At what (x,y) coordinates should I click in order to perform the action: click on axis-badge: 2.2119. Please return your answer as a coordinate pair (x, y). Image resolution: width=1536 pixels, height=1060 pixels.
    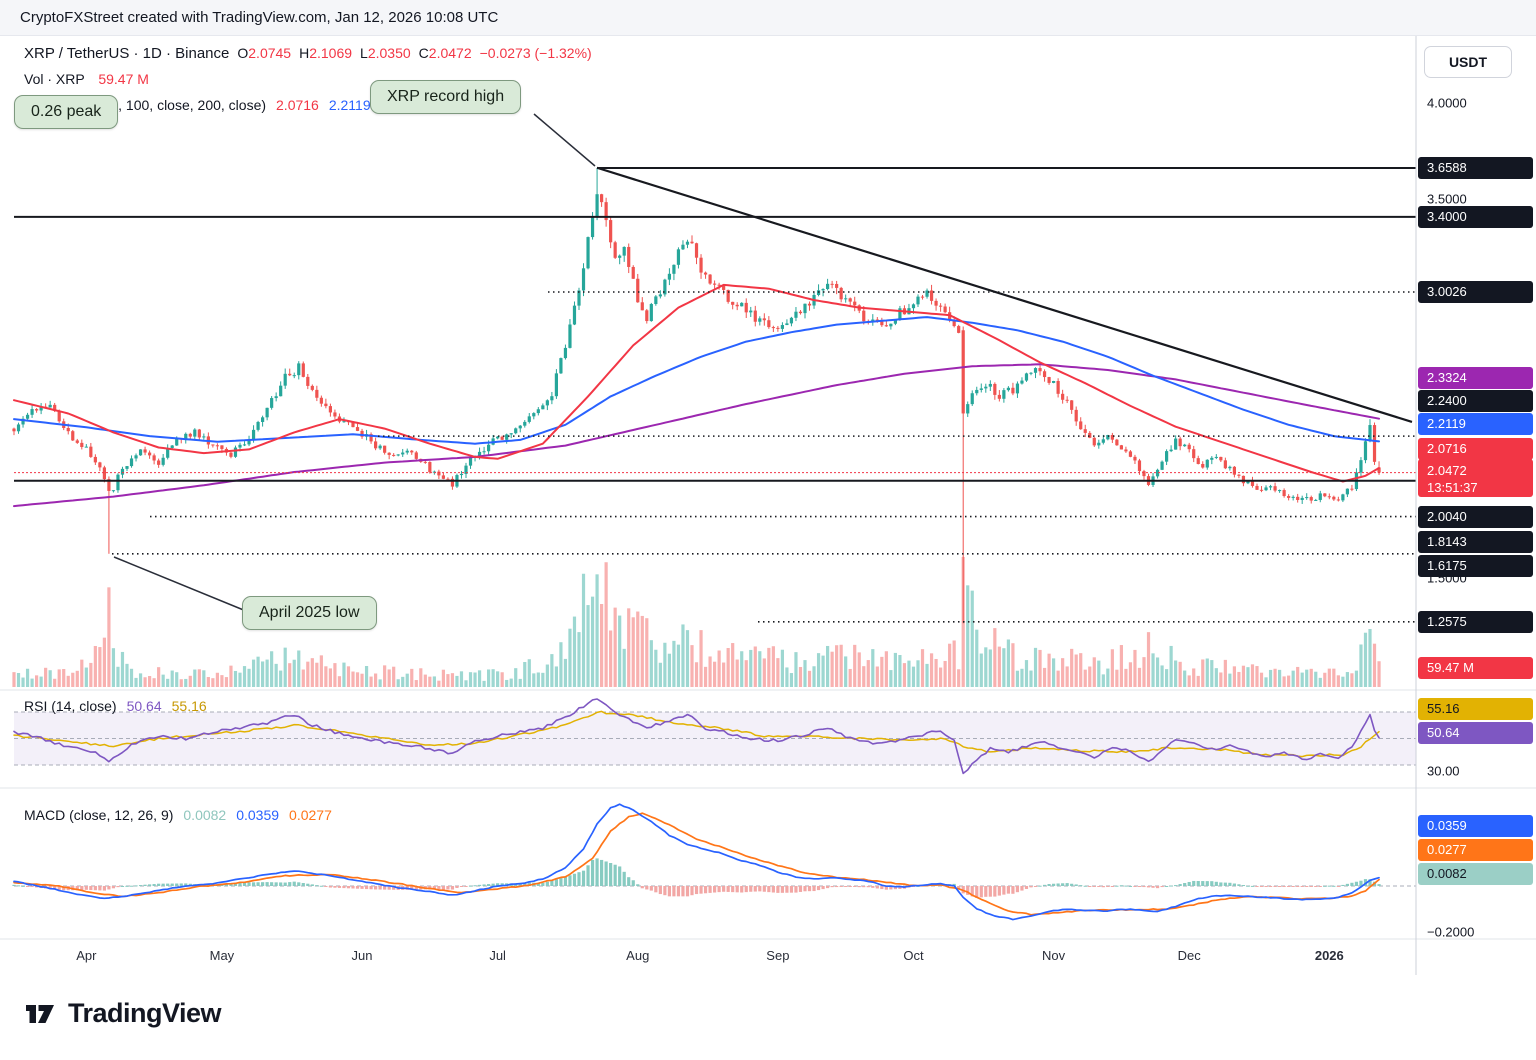
    Looking at the image, I should click on (1475, 424).